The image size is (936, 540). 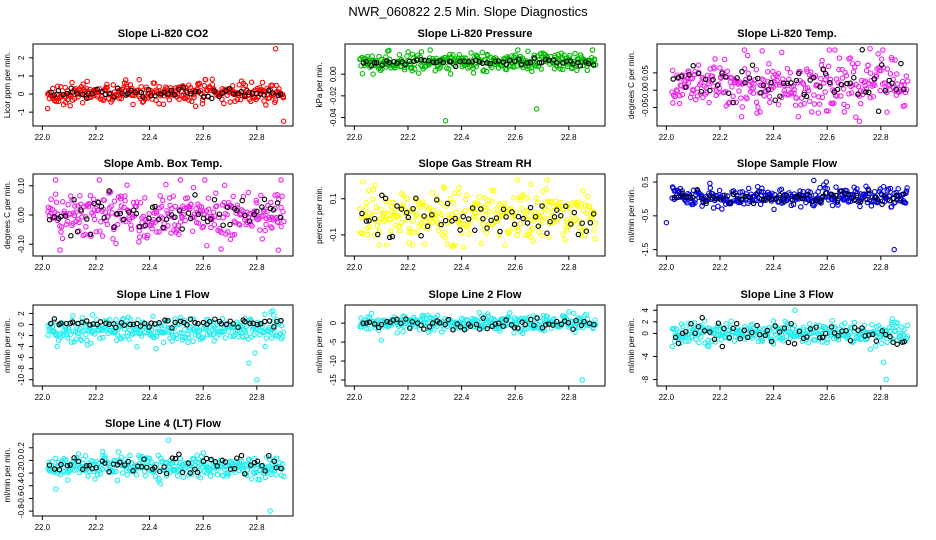 I want to click on y-axis-label: ml/min per min., so click(x=7, y=345).